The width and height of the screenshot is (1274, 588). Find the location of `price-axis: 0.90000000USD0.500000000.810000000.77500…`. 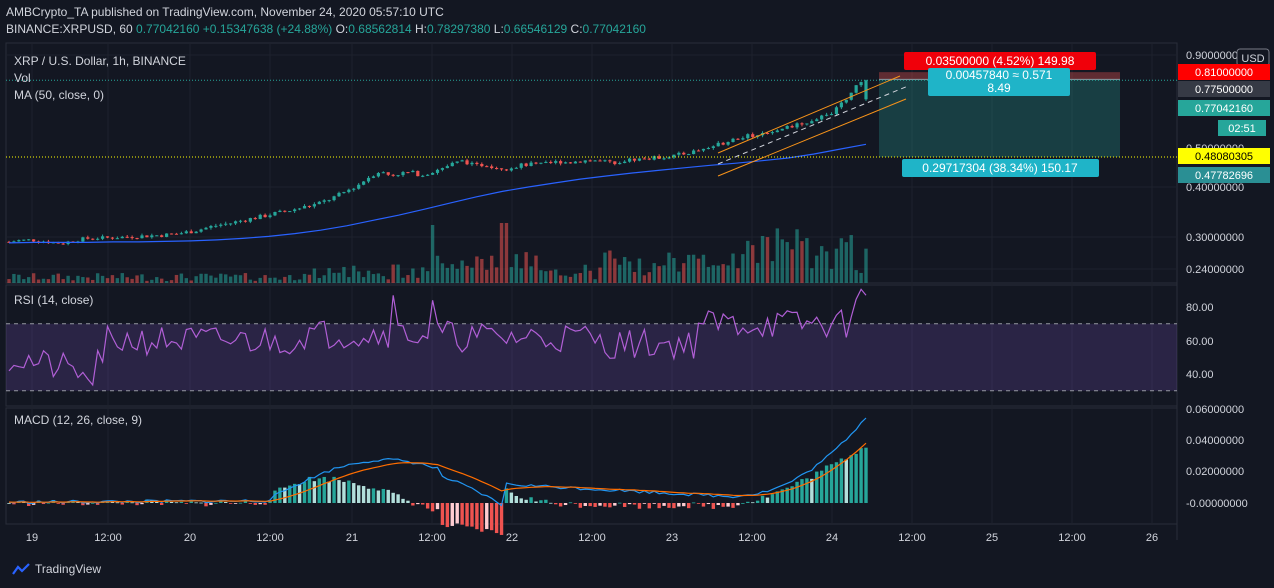

price-axis: 0.90000000USD0.500000000.810000000.77500… is located at coordinates (1224, 279).